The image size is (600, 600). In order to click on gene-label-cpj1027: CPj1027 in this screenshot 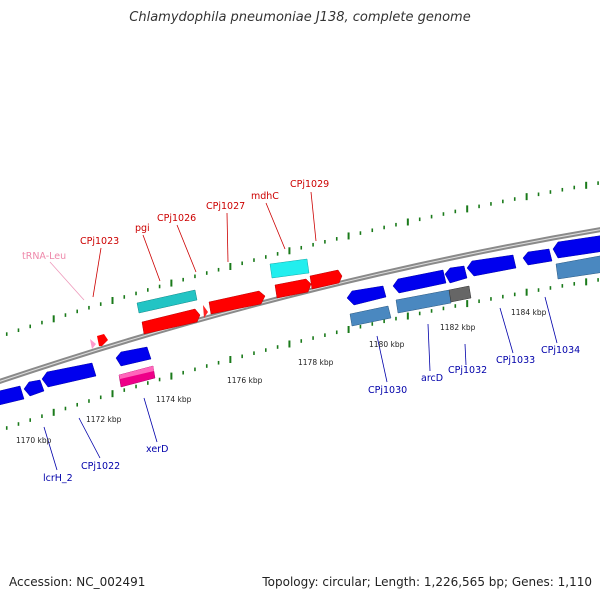, I will do `click(225, 206)`.